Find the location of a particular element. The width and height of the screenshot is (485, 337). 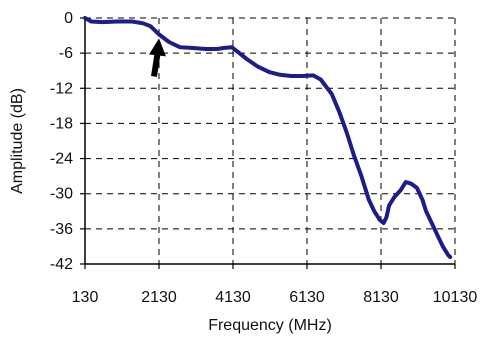

arrow-head is located at coordinates (157, 47).